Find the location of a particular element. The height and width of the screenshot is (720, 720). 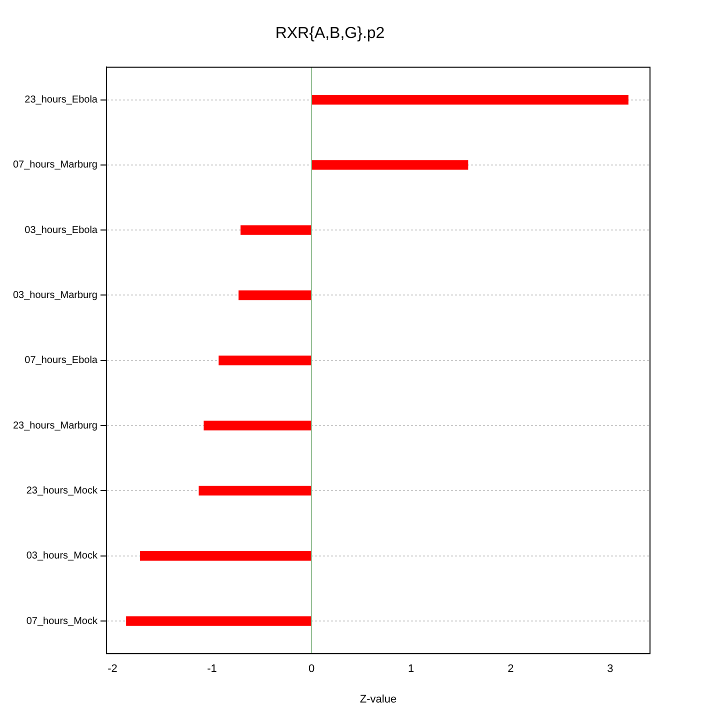

y-tick-label: 07_hours_Marburg is located at coordinates (55, 165).